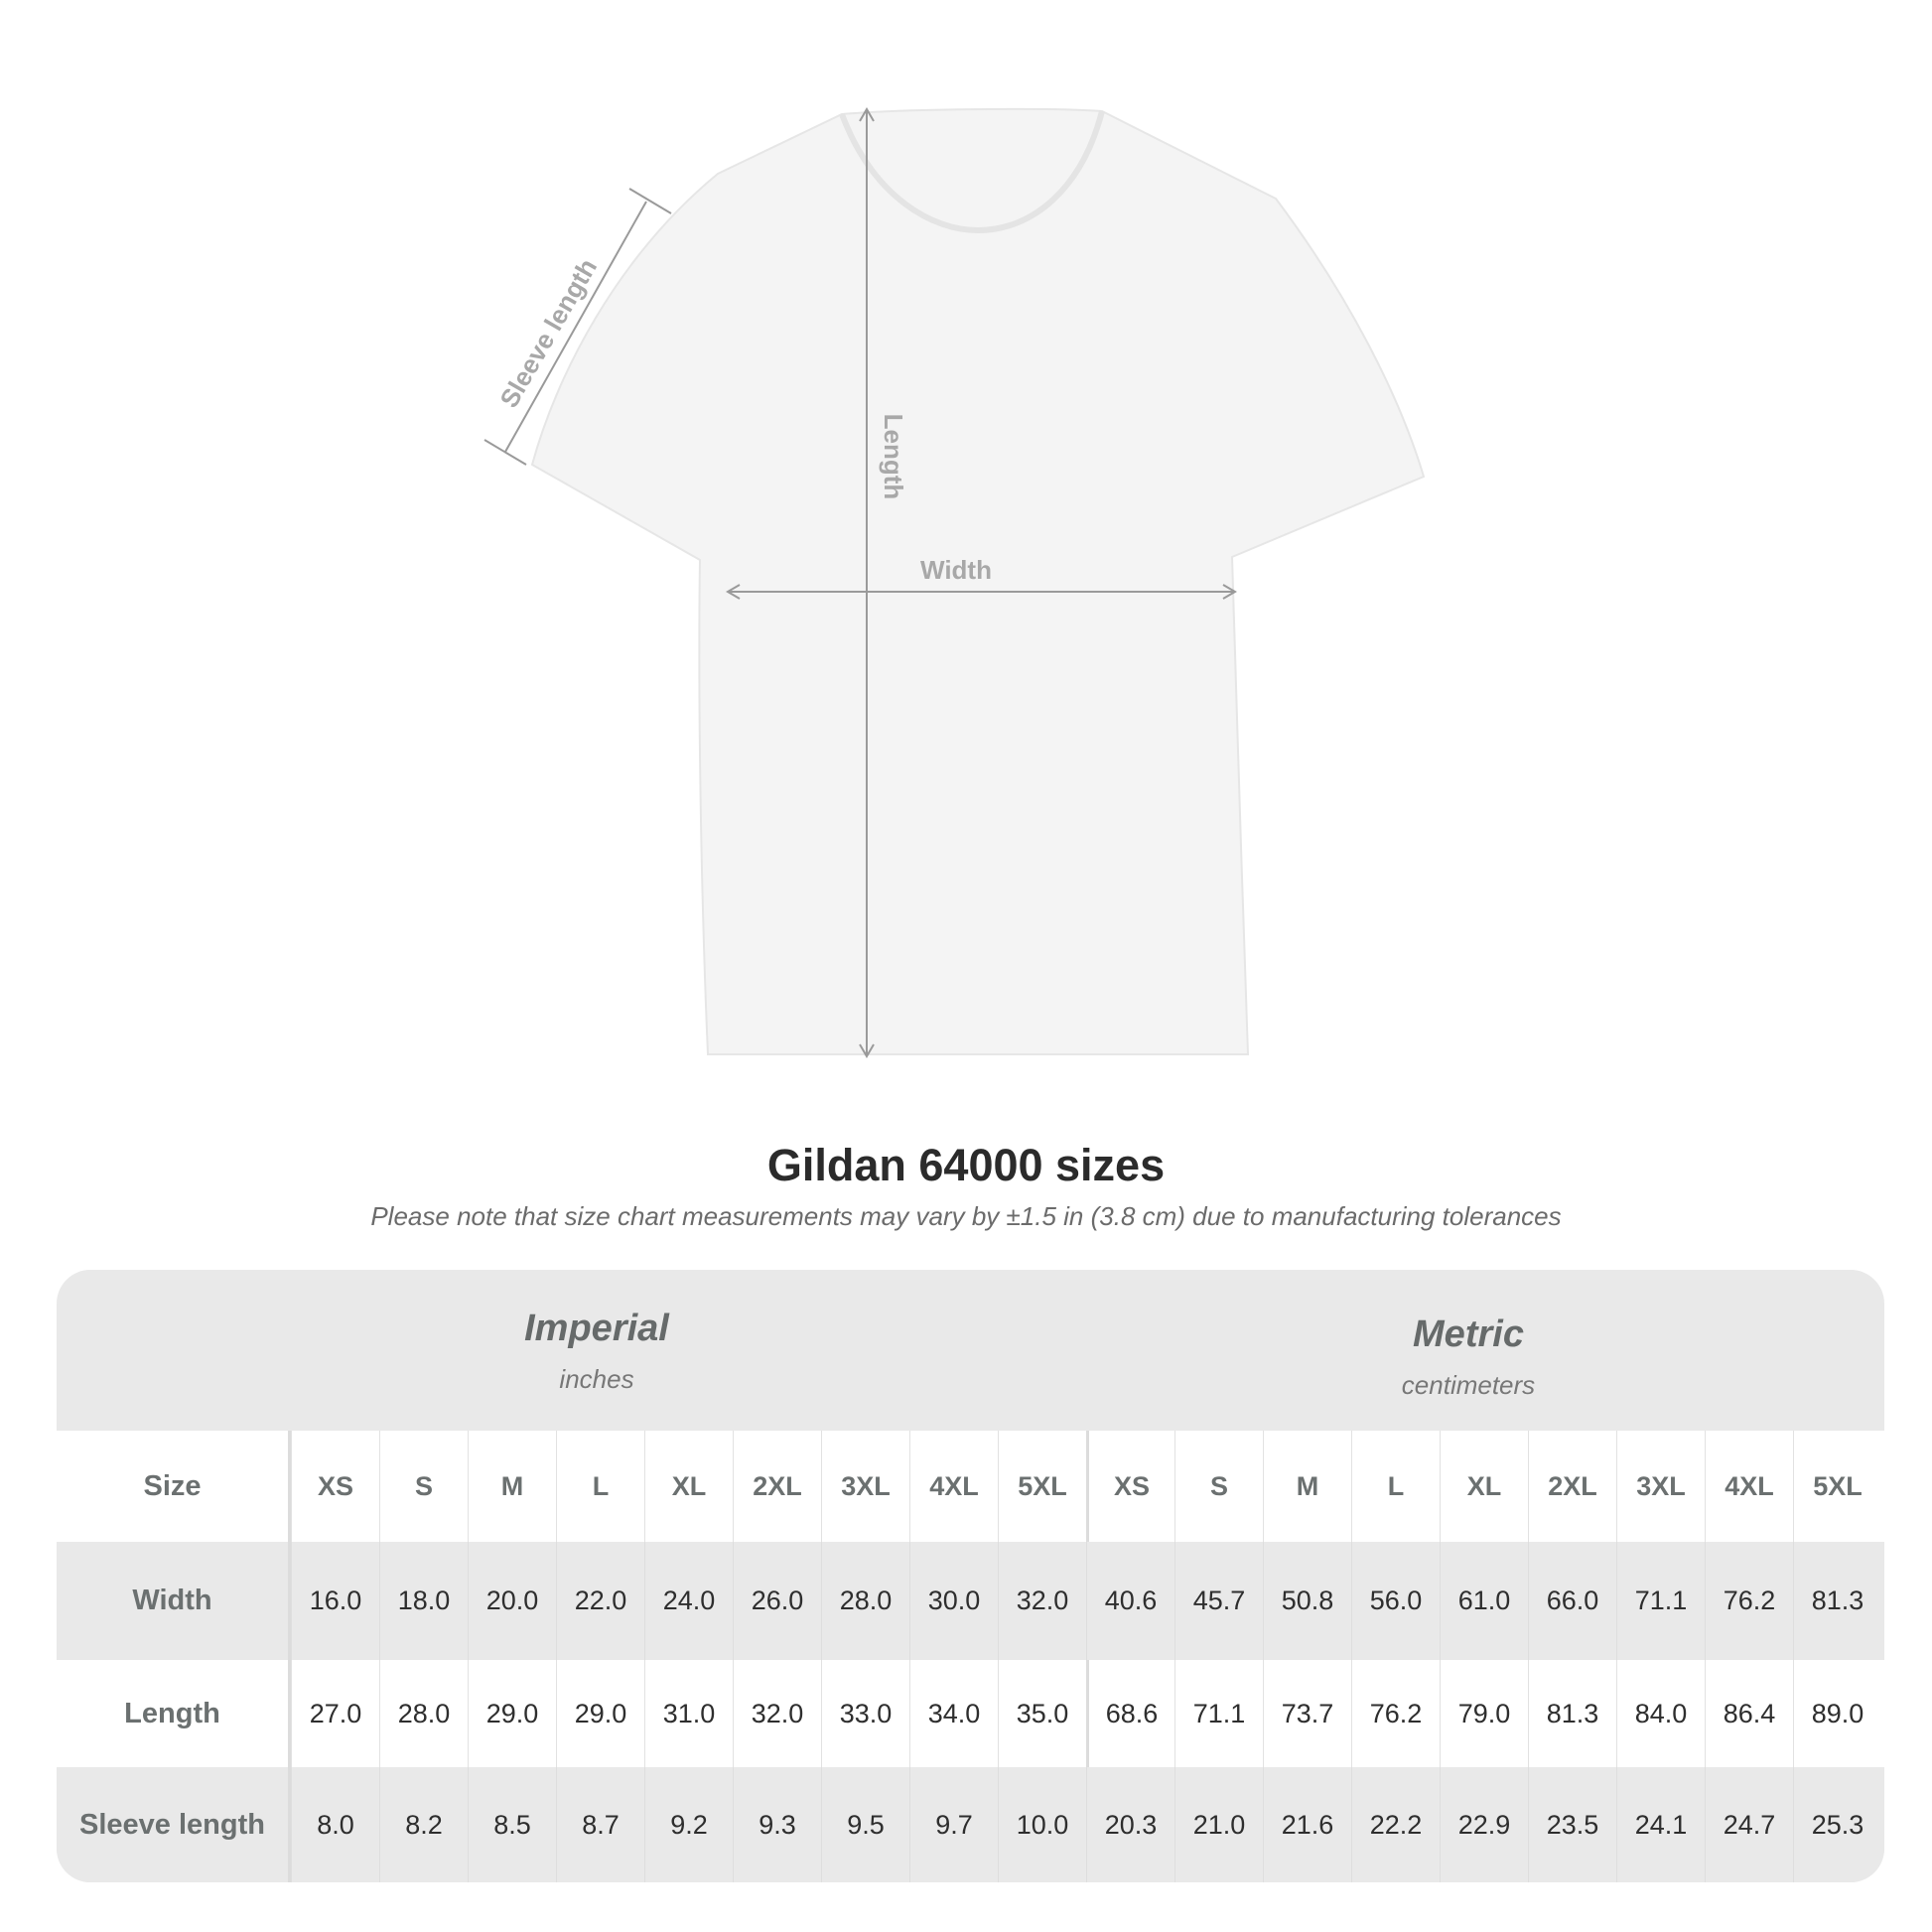 The width and height of the screenshot is (1932, 1932). Describe the element at coordinates (1572, 1825) in the screenshot. I see `table-cell: 23.5` at that location.